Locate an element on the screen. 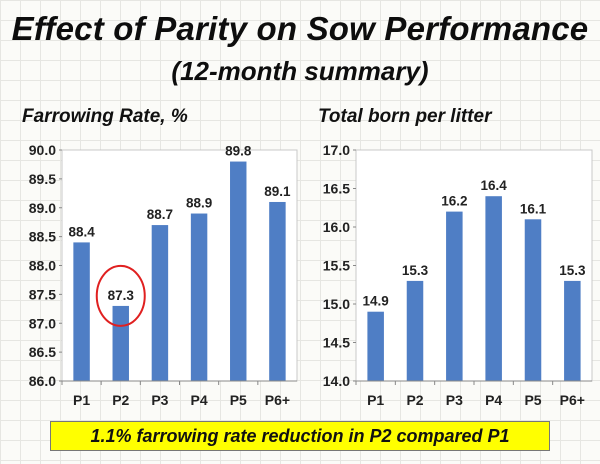  farrowing-y-tick-label: 88.0 is located at coordinates (42, 266).